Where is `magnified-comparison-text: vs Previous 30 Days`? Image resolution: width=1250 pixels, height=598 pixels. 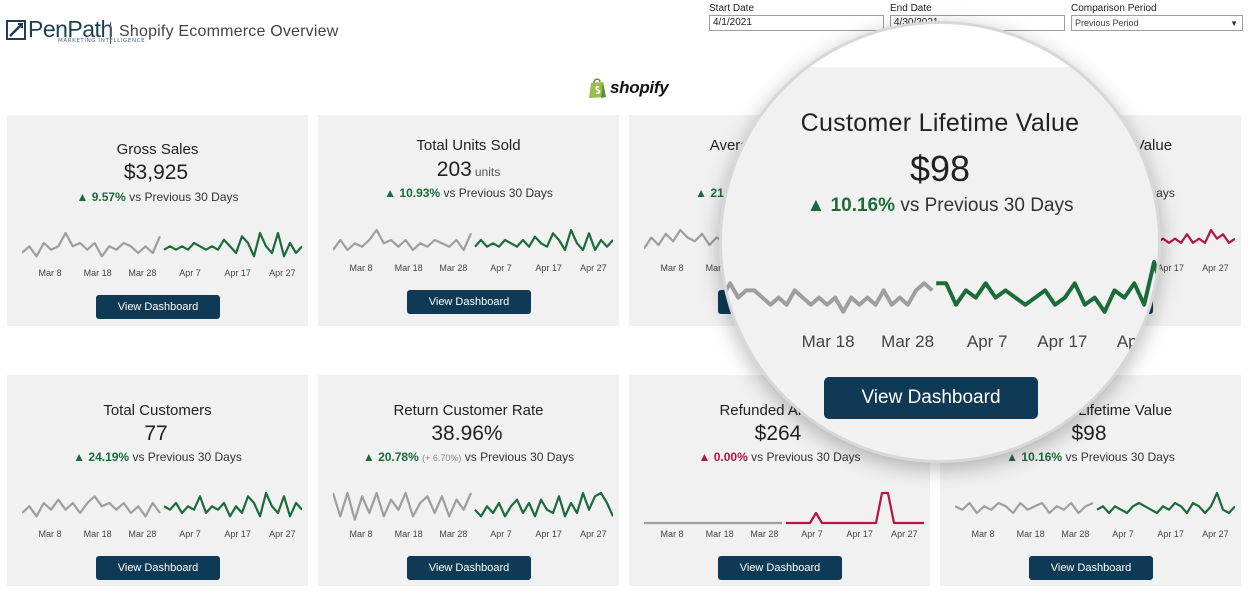 magnified-comparison-text: vs Previous 30 Days is located at coordinates (987, 205).